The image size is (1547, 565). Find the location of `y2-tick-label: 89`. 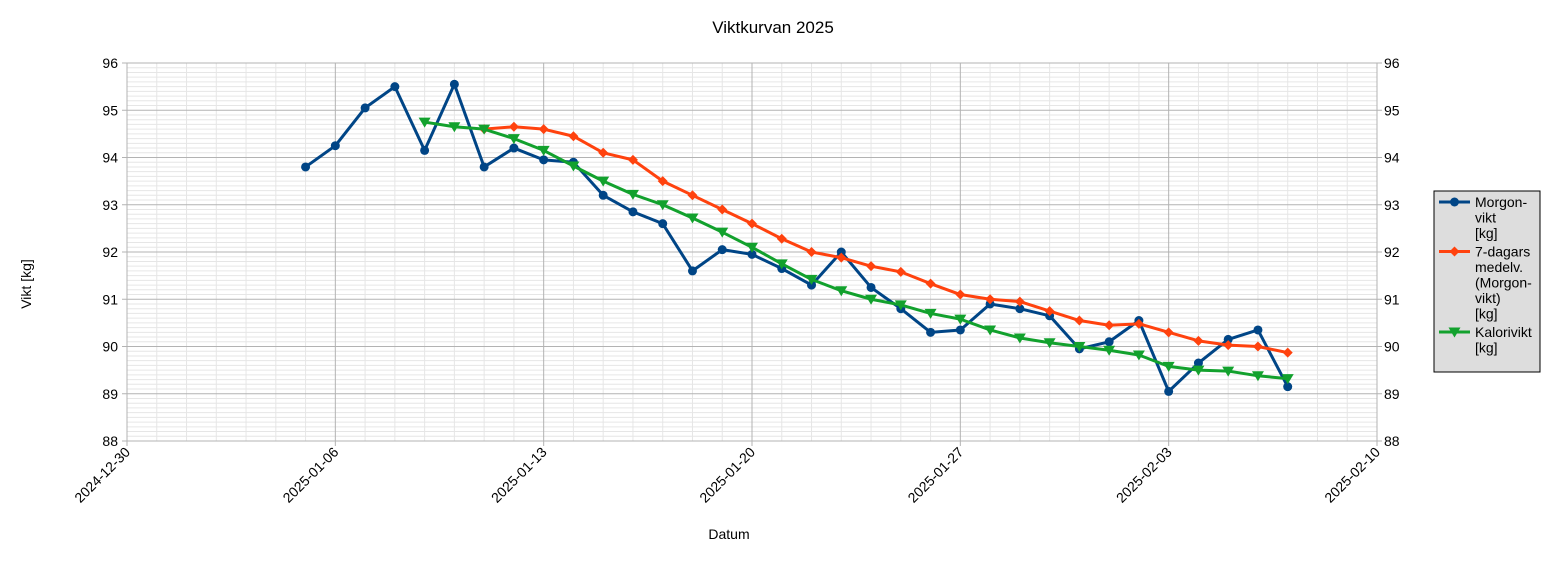

y2-tick-label: 89 is located at coordinates (1392, 394).